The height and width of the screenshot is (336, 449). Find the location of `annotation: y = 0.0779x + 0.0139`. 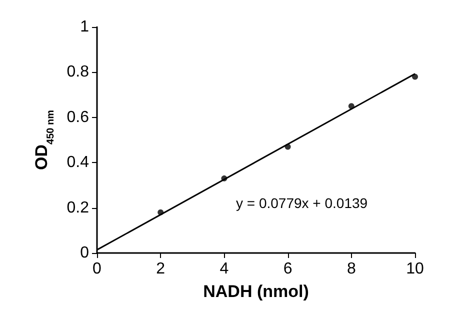

annotation: y = 0.0779x + 0.0139 is located at coordinates (302, 203).